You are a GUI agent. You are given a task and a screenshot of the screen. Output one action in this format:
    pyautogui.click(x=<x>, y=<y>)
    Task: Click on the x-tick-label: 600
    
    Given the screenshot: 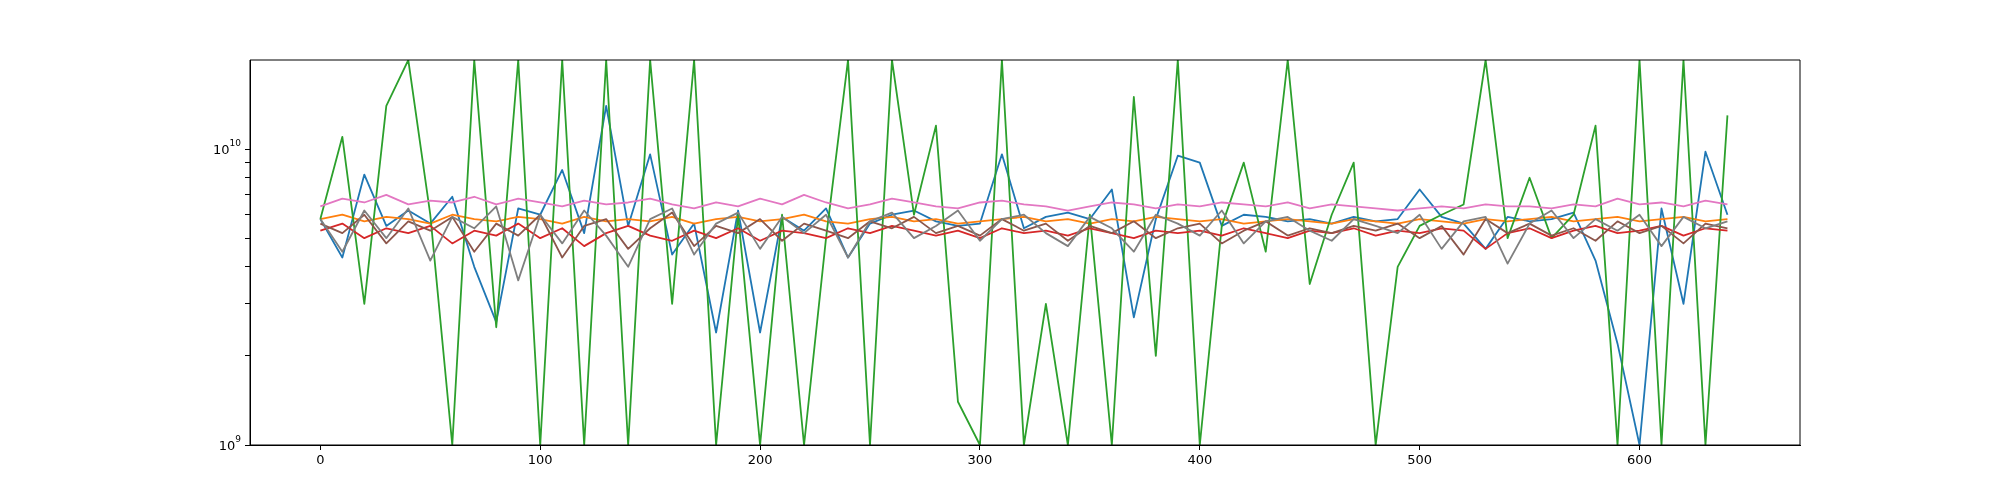 What is the action you would take?
    pyautogui.click(x=1639, y=460)
    